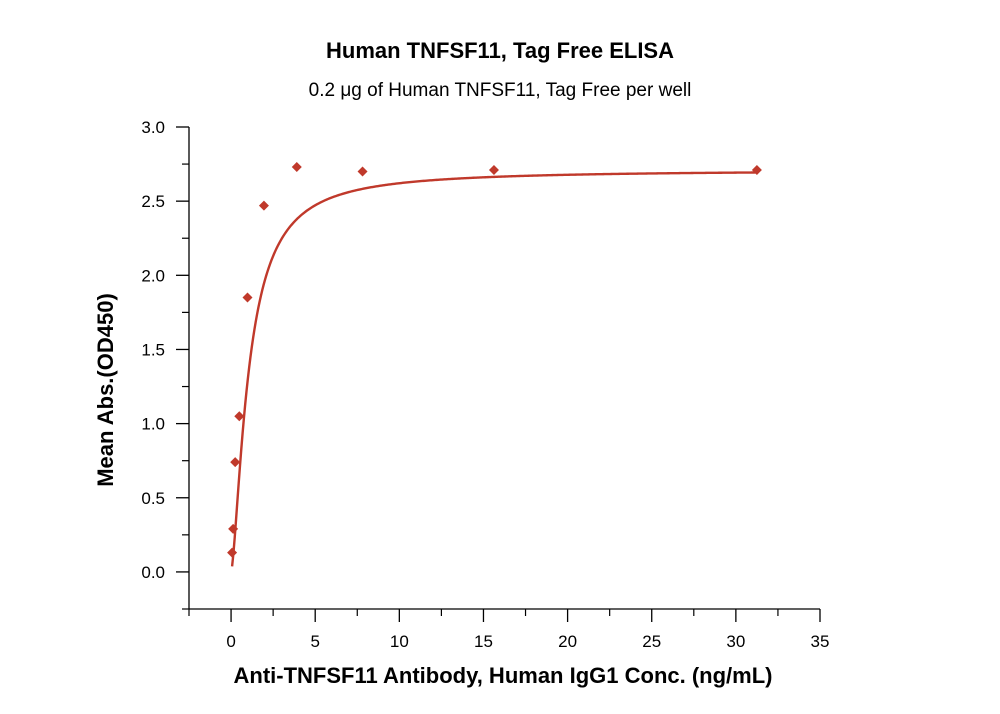 This screenshot has height=714, width=1000. Describe the element at coordinates (314, 641) in the screenshot. I see `x-tick-label: 5` at that location.